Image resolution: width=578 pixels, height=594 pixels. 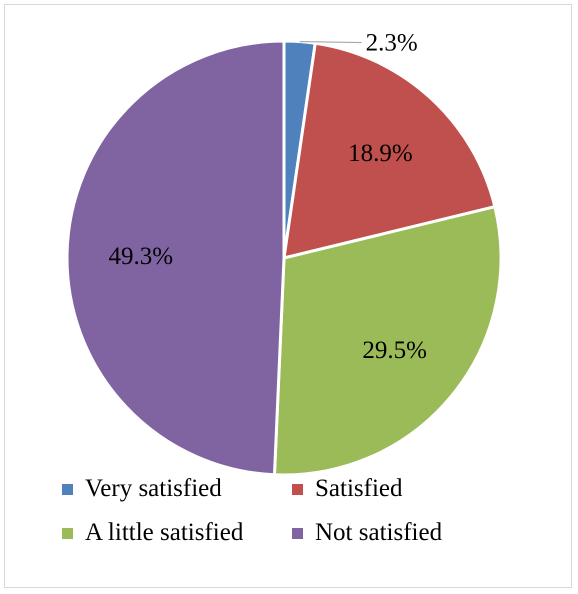 I want to click on legend-item-satisfied: Satisfied, so click(x=407, y=489).